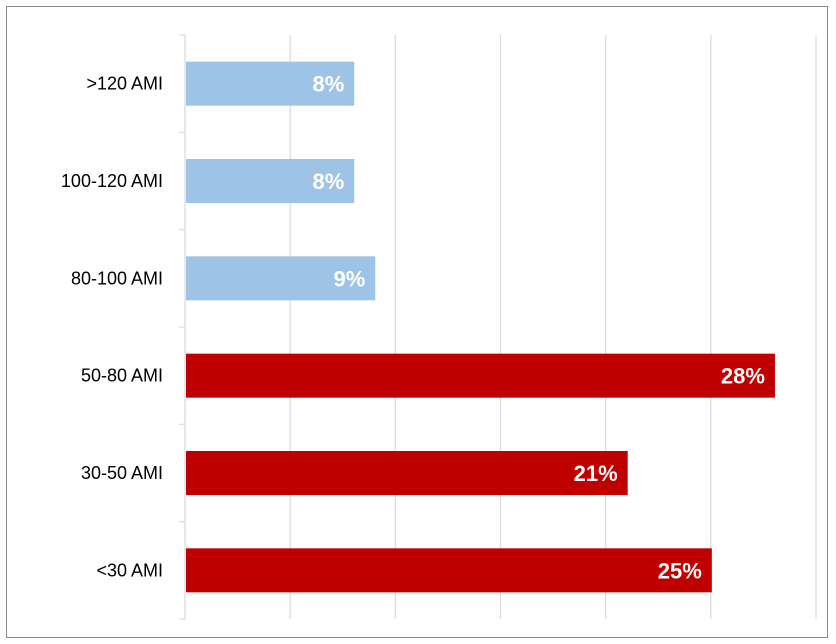 The width and height of the screenshot is (836, 644). Describe the element at coordinates (743, 376) in the screenshot. I see `data-label: 28%` at that location.